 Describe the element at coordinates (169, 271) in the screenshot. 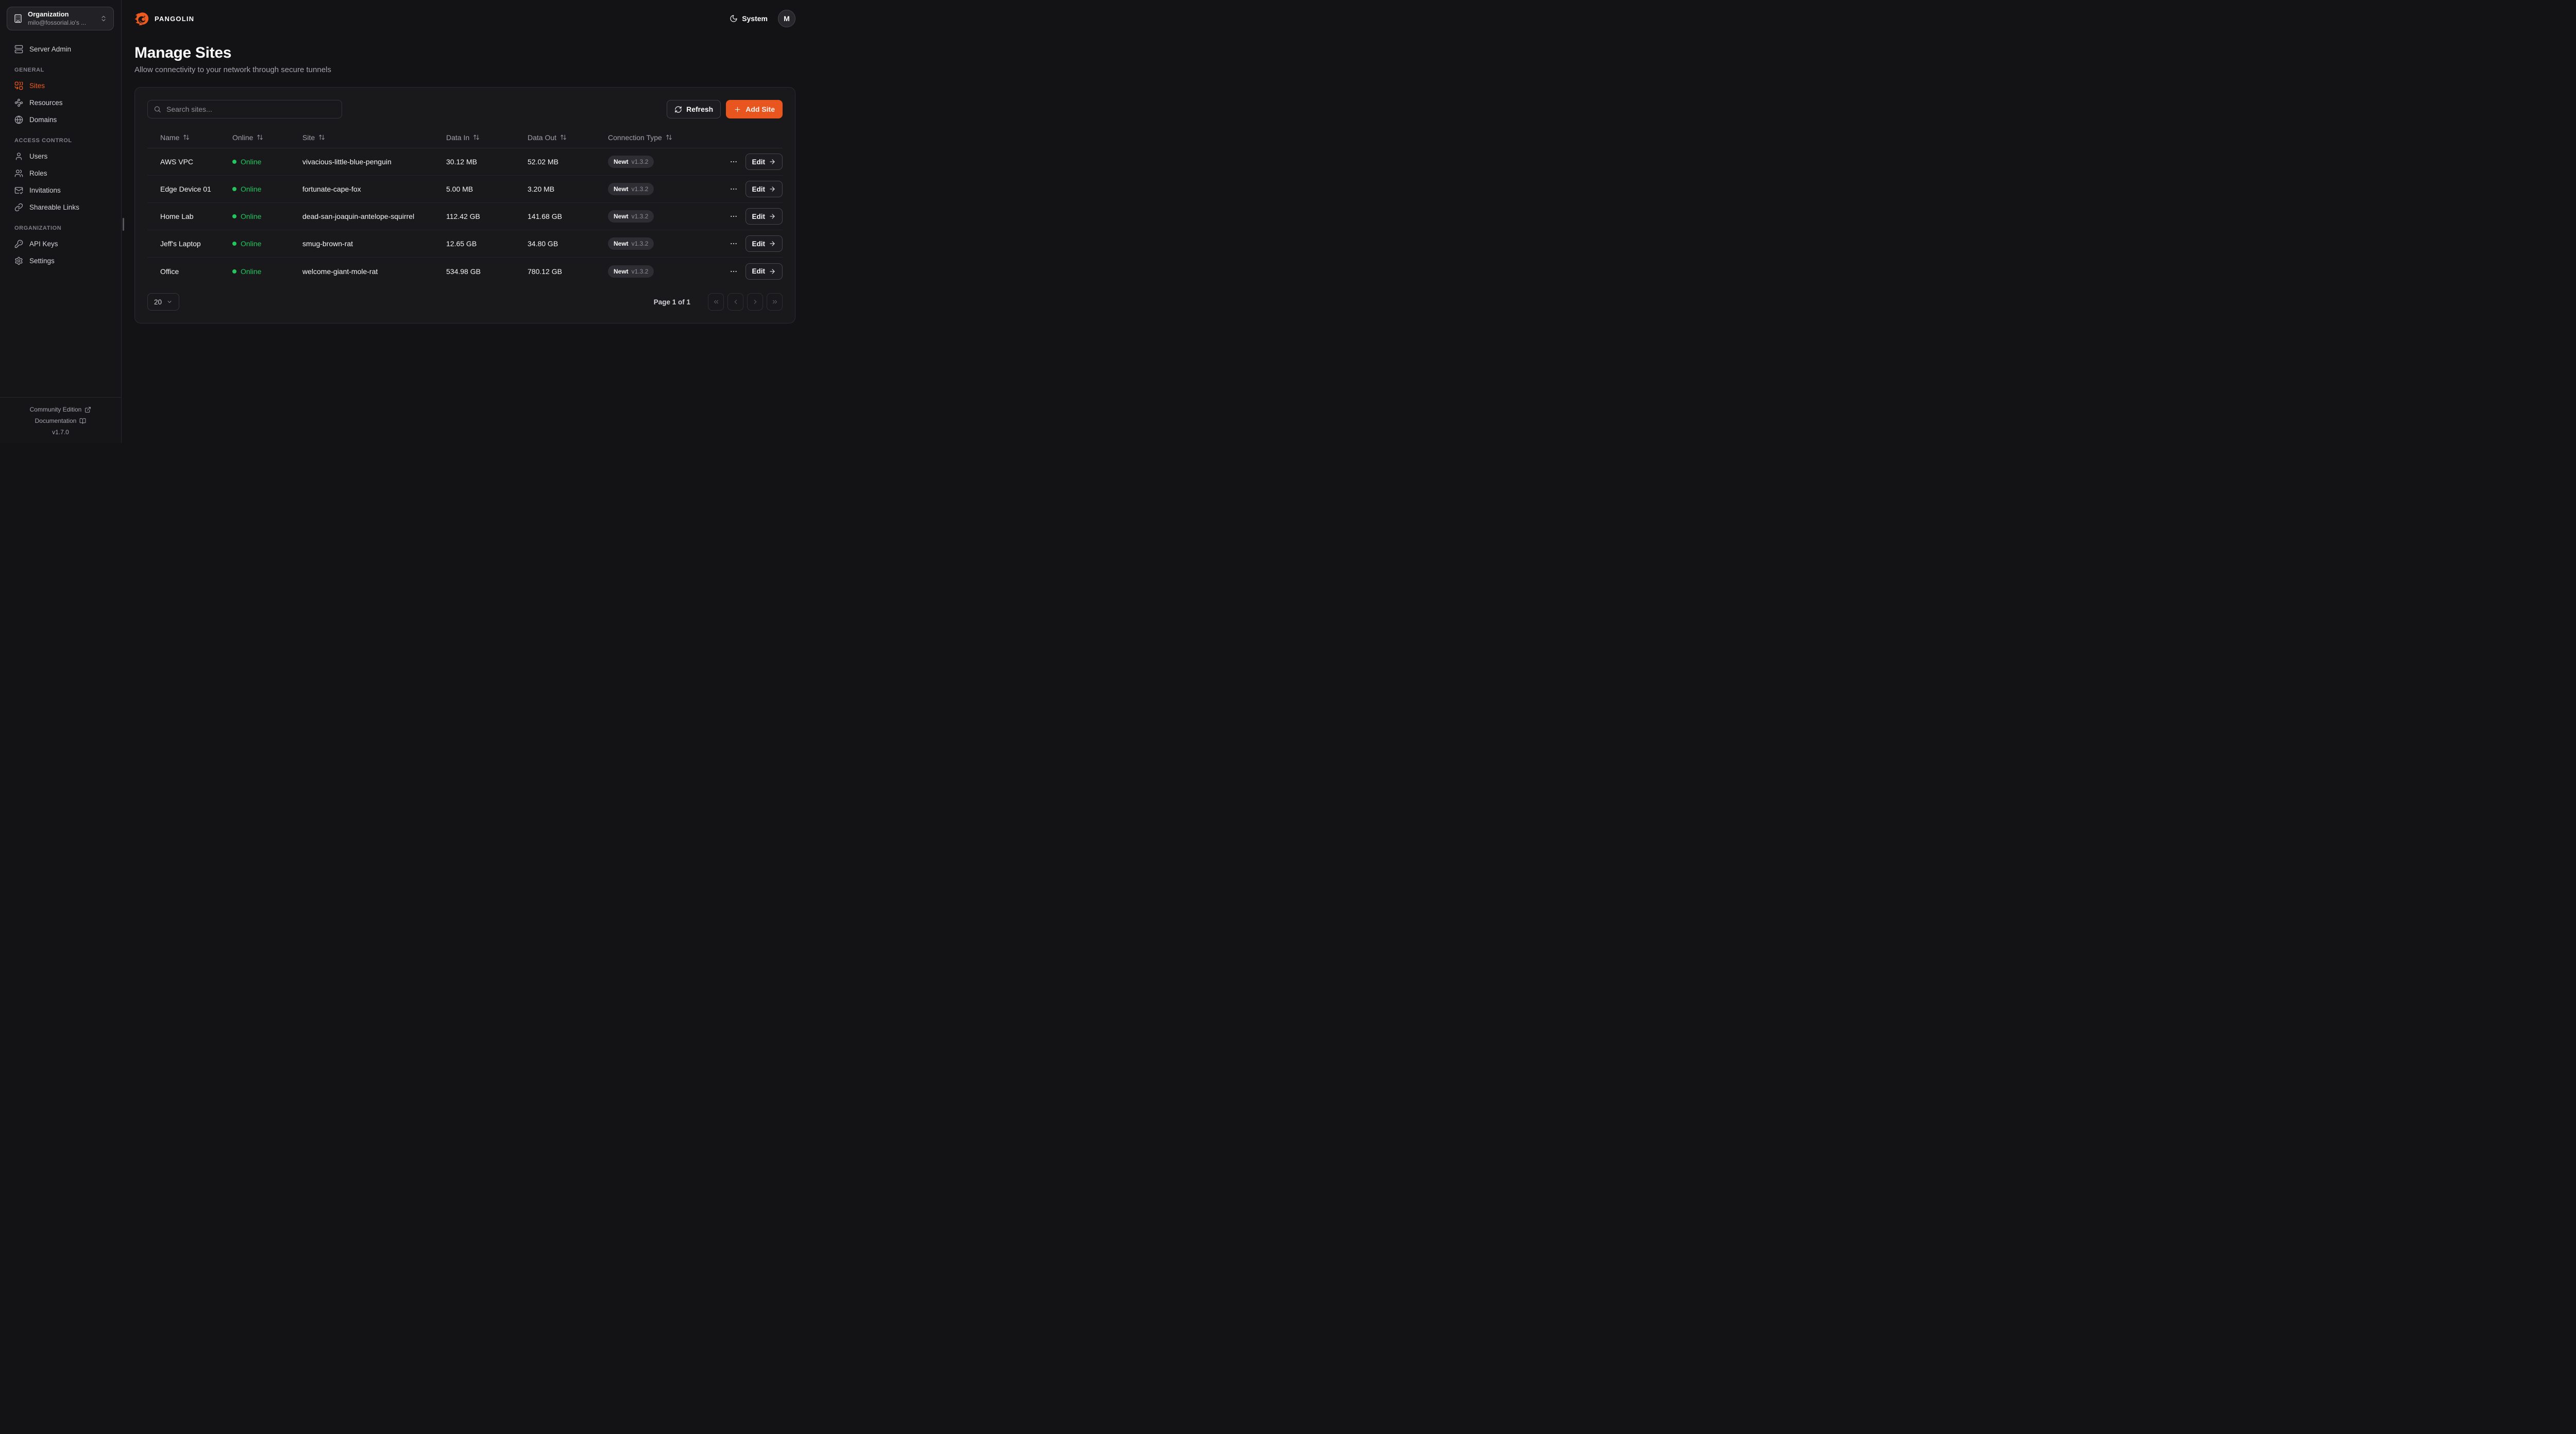

I see `cell-name: Office` at that location.